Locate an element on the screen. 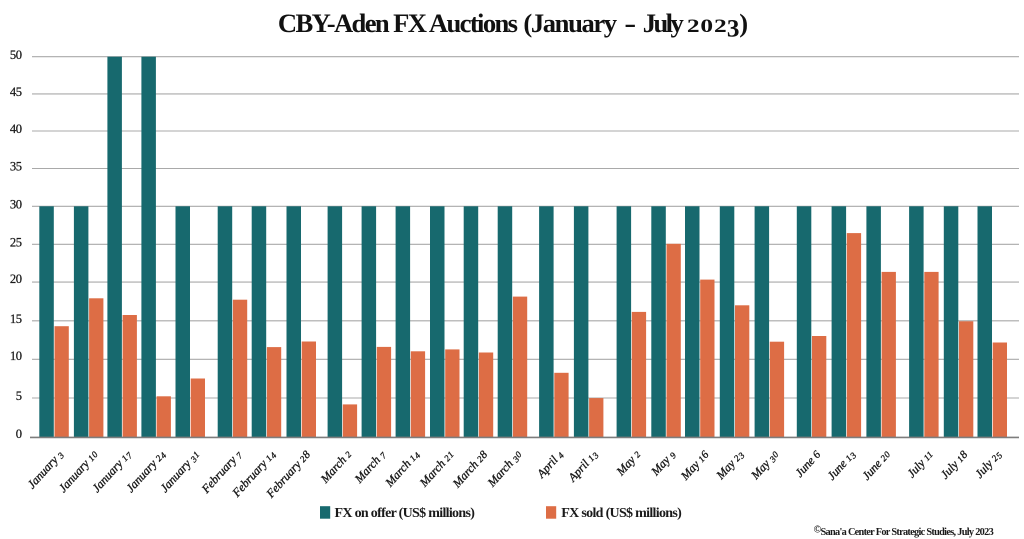 This screenshot has height=539, width=1024. svg-text: FX sold (US$ millions) is located at coordinates (621, 513).